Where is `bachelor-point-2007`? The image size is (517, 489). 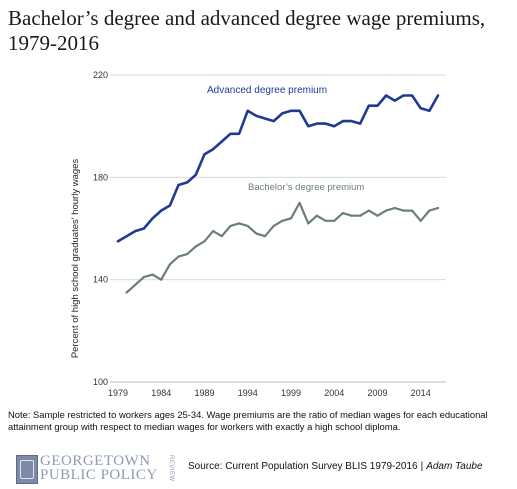
bachelor-point-2007 is located at coordinates (360, 215).